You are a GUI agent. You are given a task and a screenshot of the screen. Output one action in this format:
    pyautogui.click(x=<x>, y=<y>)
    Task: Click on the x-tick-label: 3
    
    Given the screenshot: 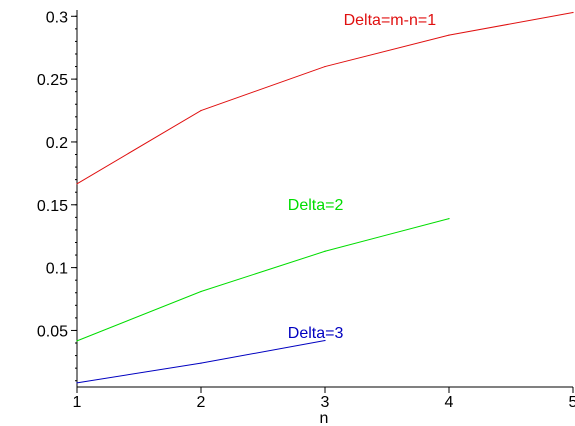 What is the action you would take?
    pyautogui.click(x=325, y=402)
    